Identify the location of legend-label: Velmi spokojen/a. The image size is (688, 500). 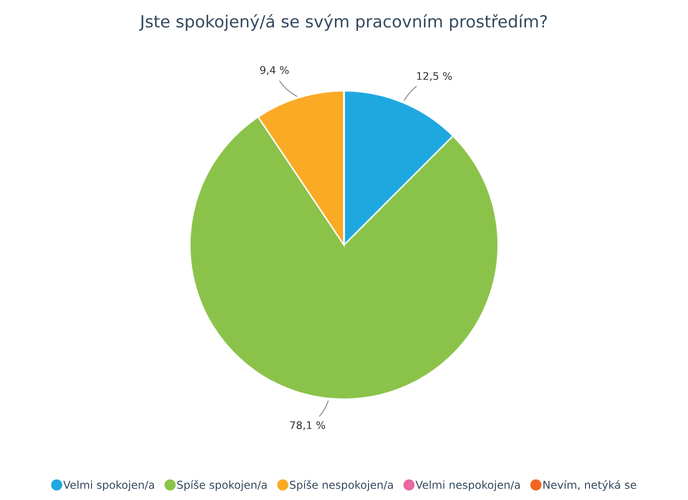
(108, 485).